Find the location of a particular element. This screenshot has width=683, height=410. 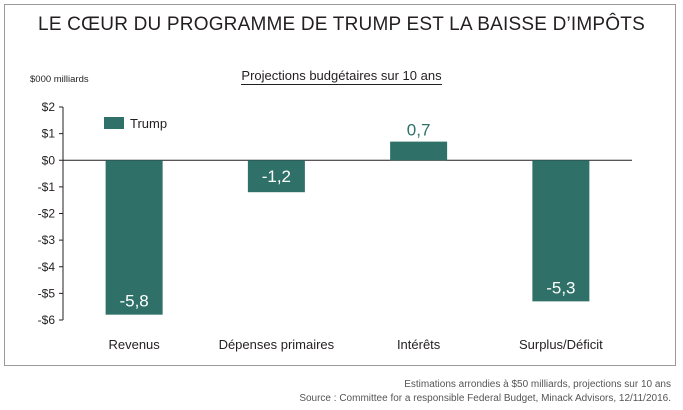

chart-subtitle: Projections budgétaires sur 10 ans is located at coordinates (341, 76).